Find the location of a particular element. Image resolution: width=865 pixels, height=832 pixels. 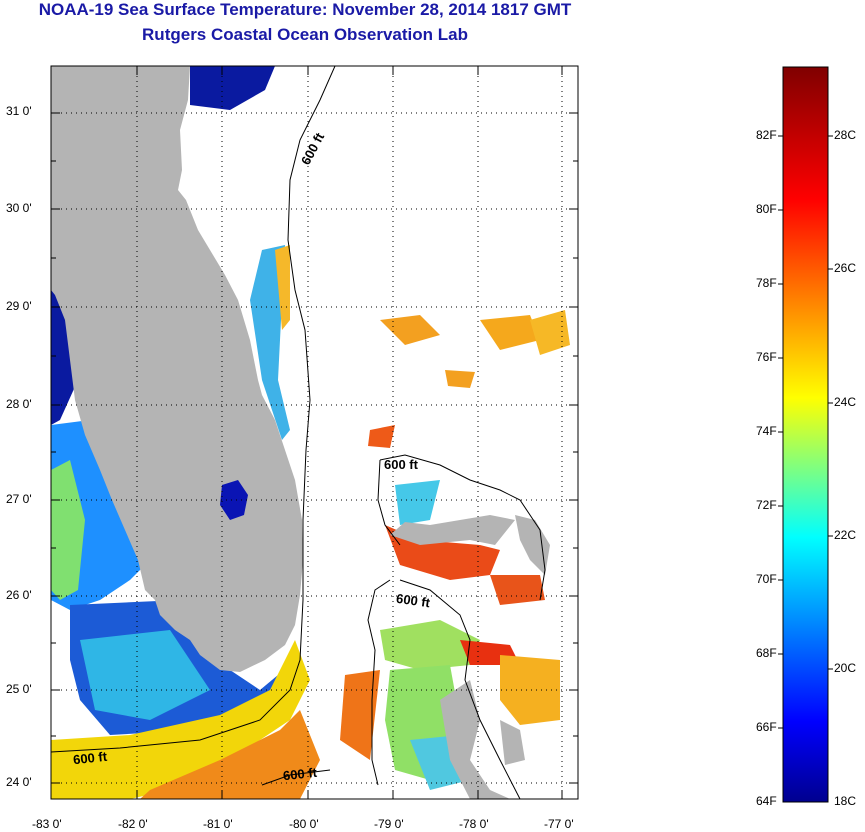

colorbar-label-c: 28C is located at coordinates (845, 135).